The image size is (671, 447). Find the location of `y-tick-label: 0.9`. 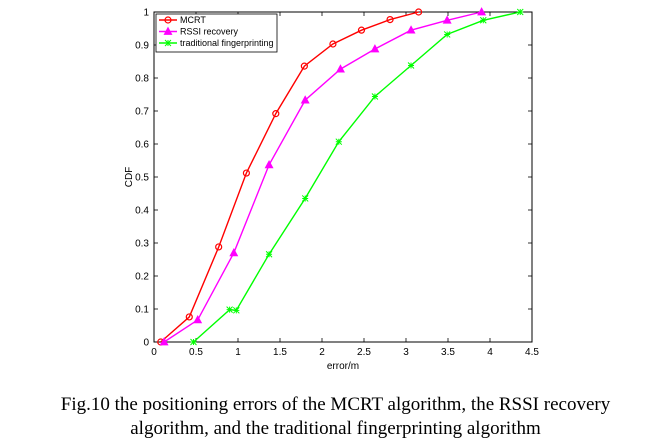

y-tick-label: 0.9 is located at coordinates (142, 46).